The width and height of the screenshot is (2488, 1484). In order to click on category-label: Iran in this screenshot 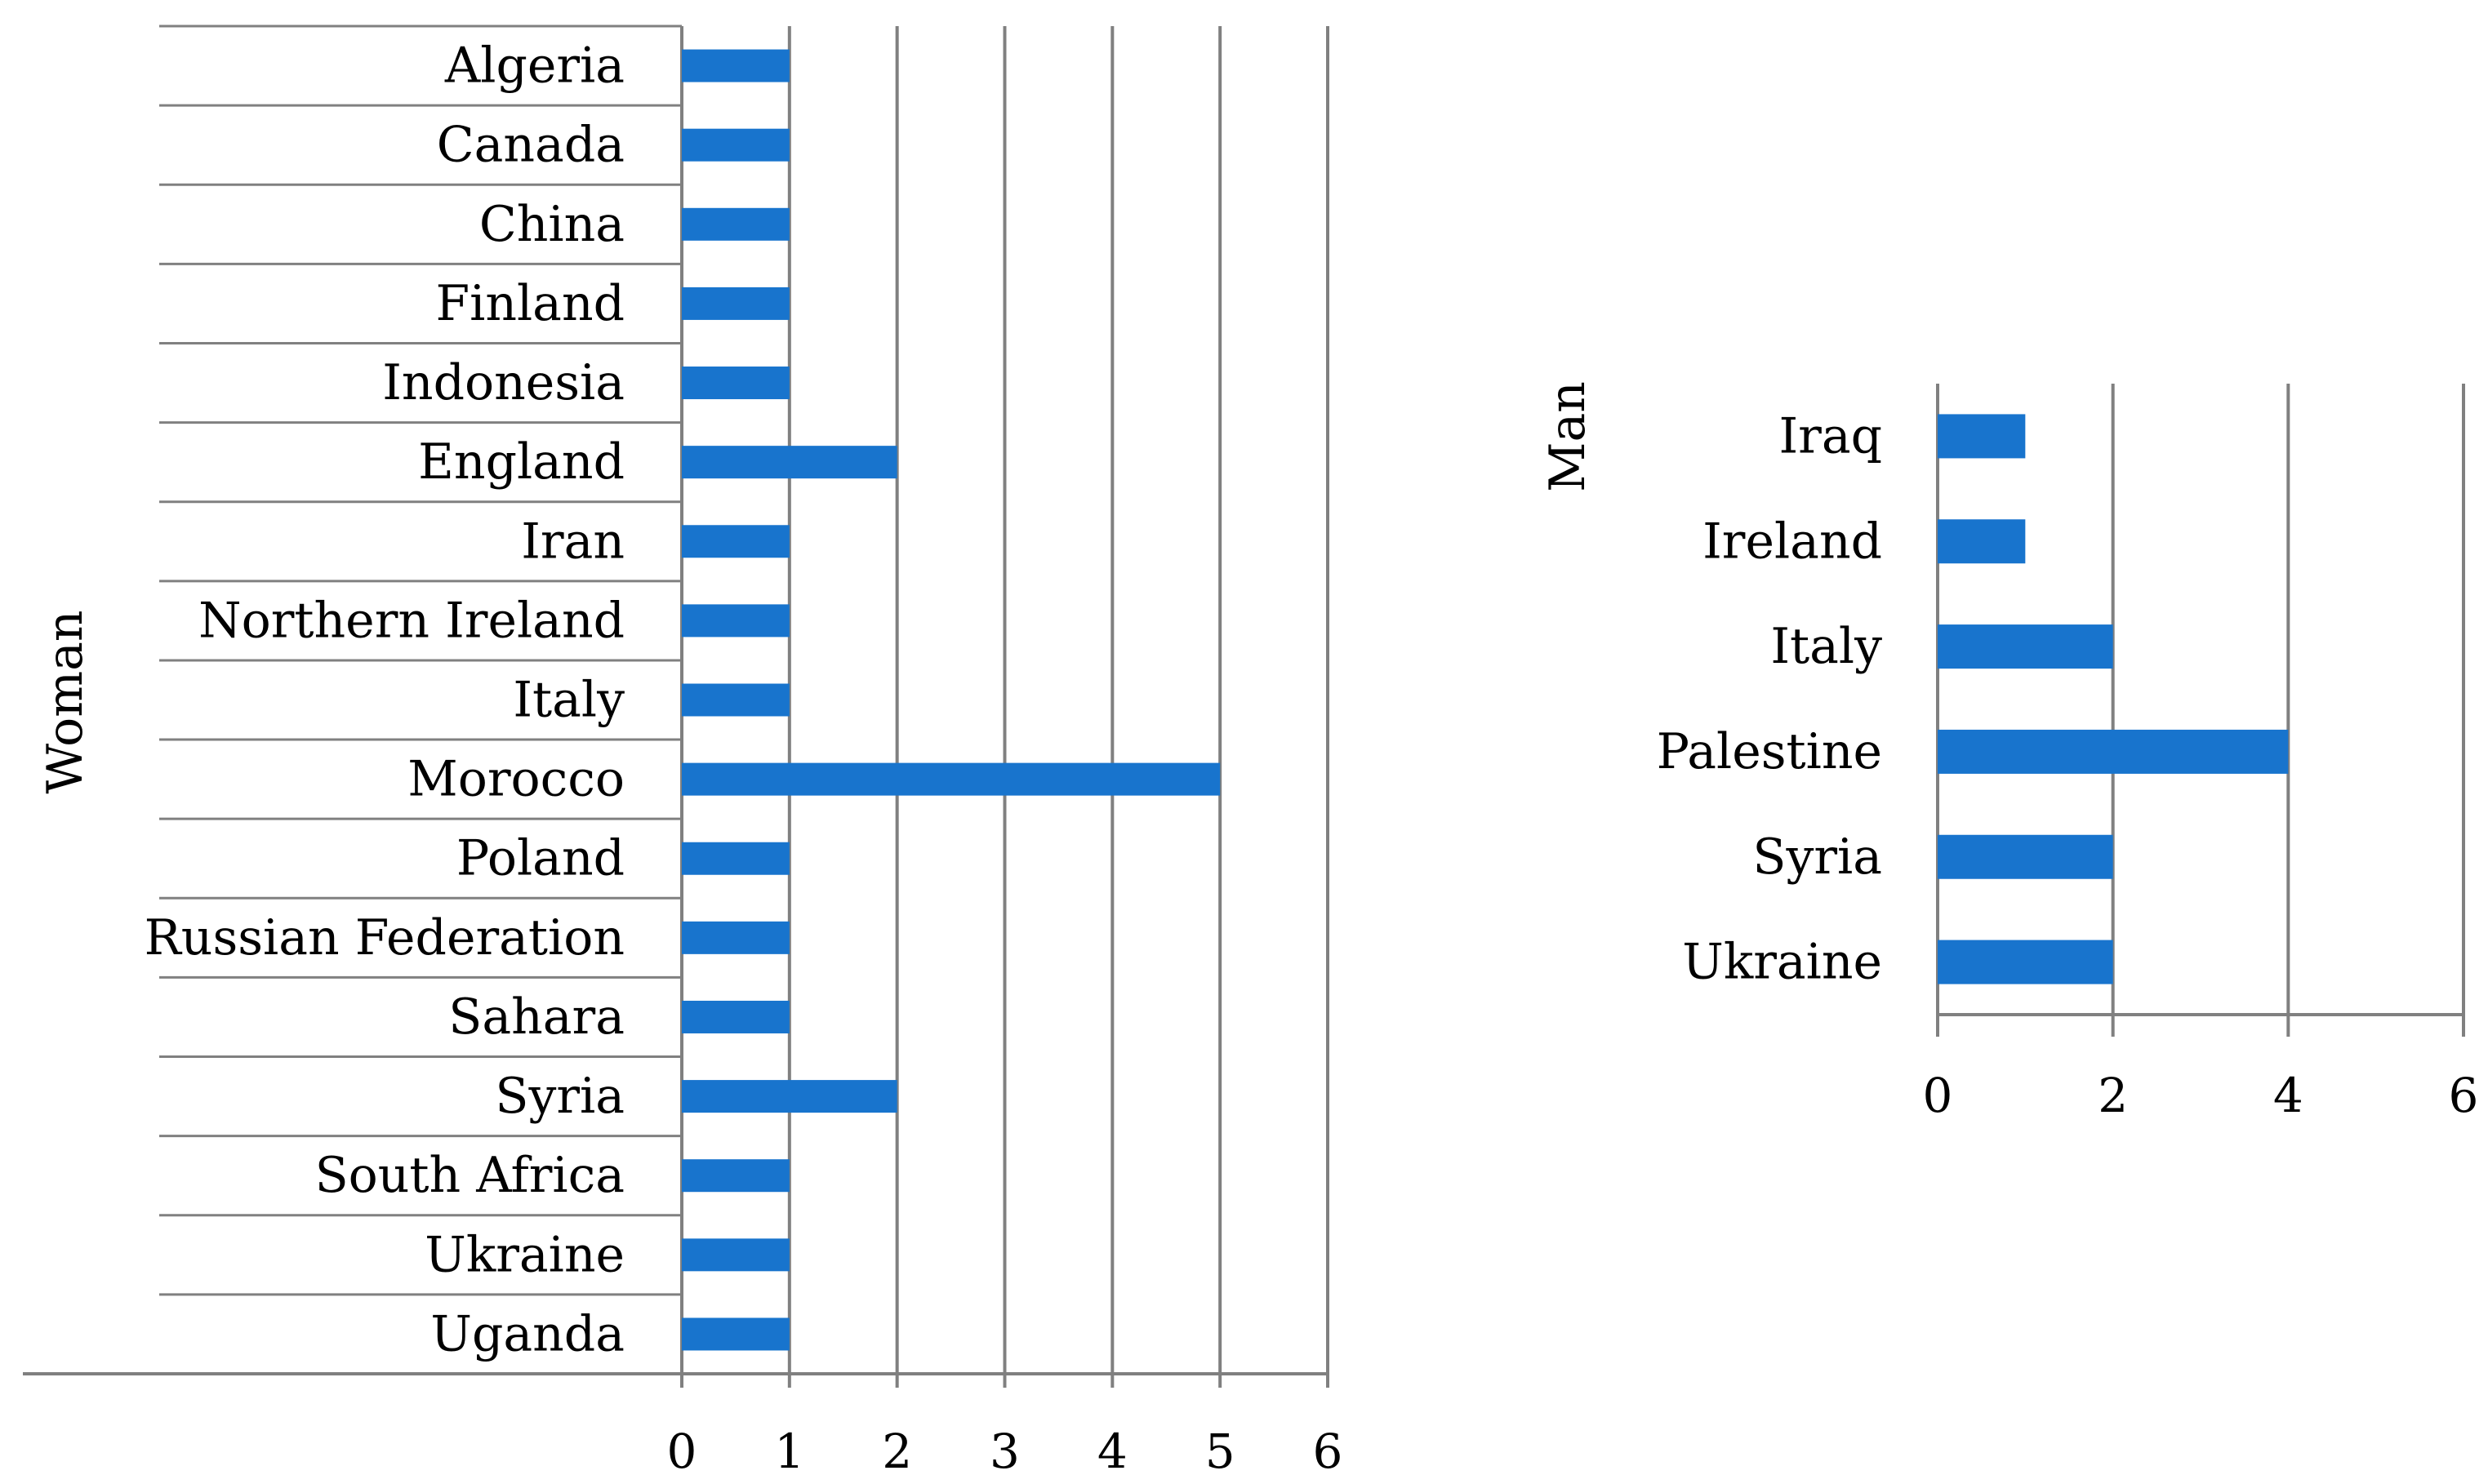, I will do `click(573, 541)`.